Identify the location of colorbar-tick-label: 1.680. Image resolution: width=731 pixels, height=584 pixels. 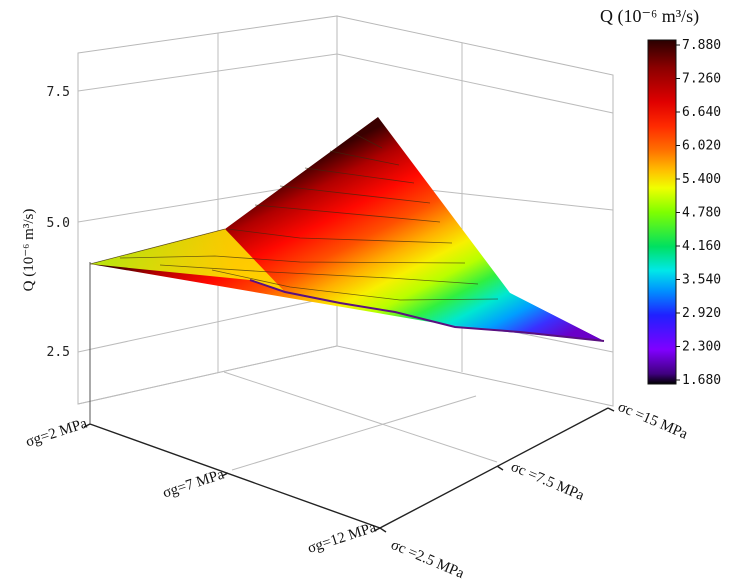
(701, 380).